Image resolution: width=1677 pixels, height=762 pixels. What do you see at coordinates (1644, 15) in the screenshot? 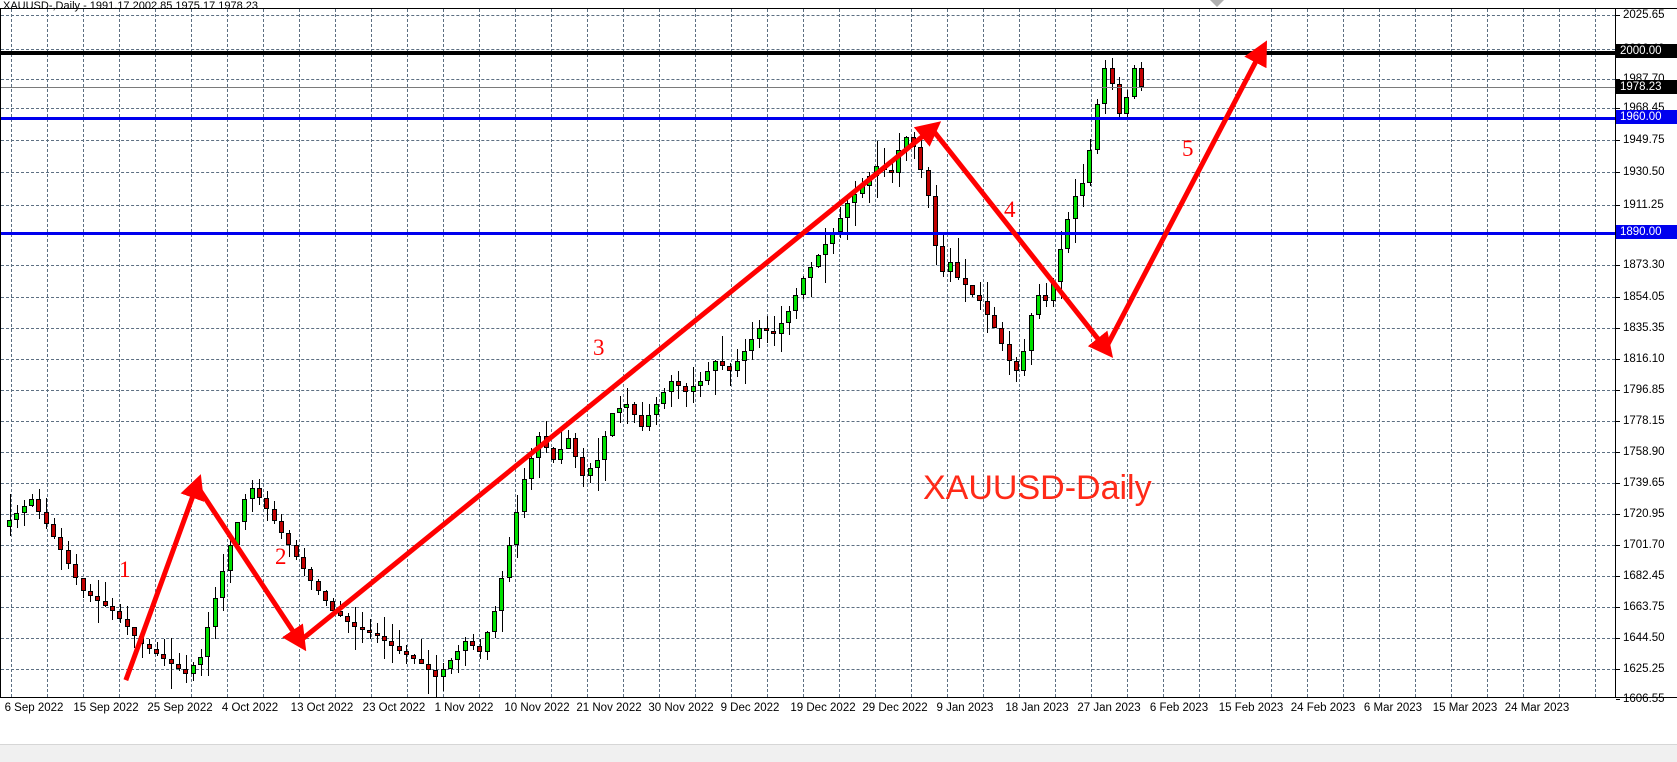
I see `price-tick-label: 2025.65` at bounding box center [1644, 15].